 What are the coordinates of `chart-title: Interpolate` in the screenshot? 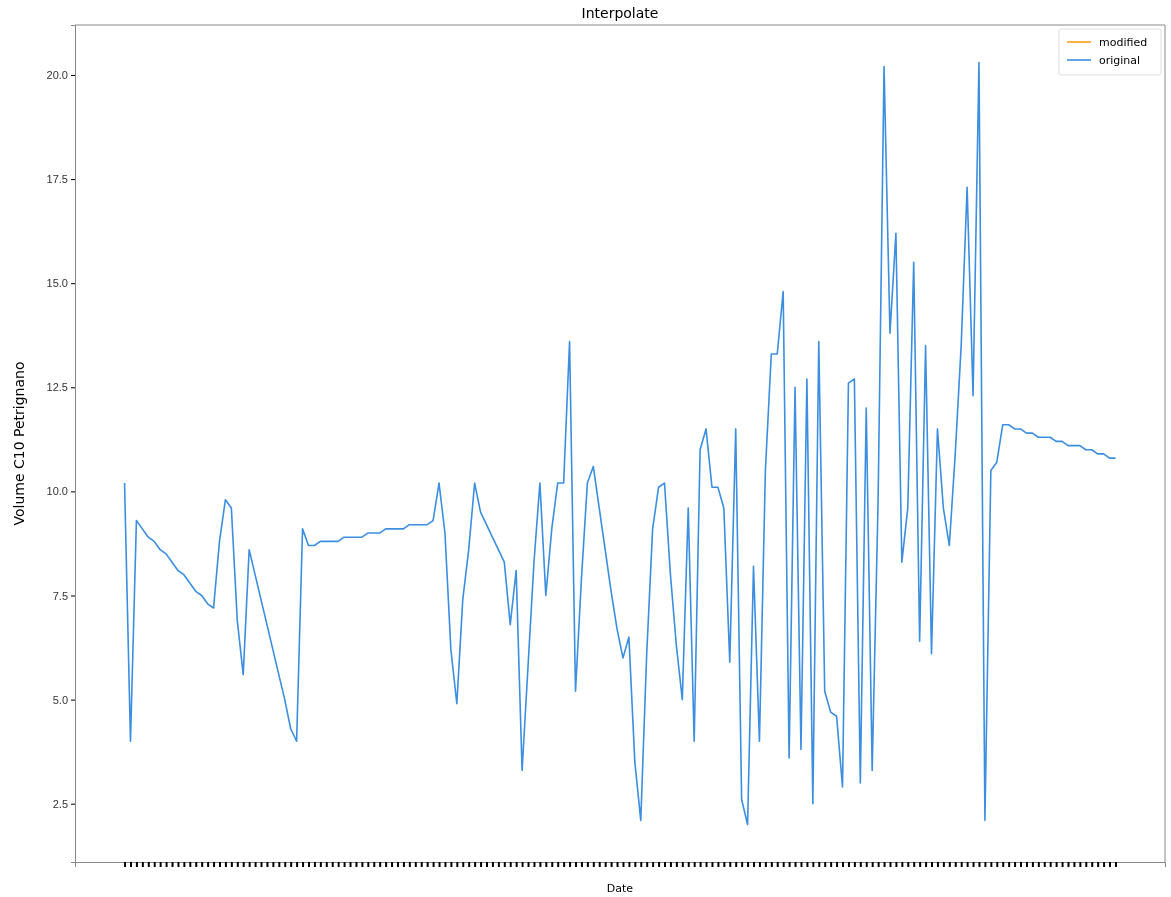 It's located at (620, 13).